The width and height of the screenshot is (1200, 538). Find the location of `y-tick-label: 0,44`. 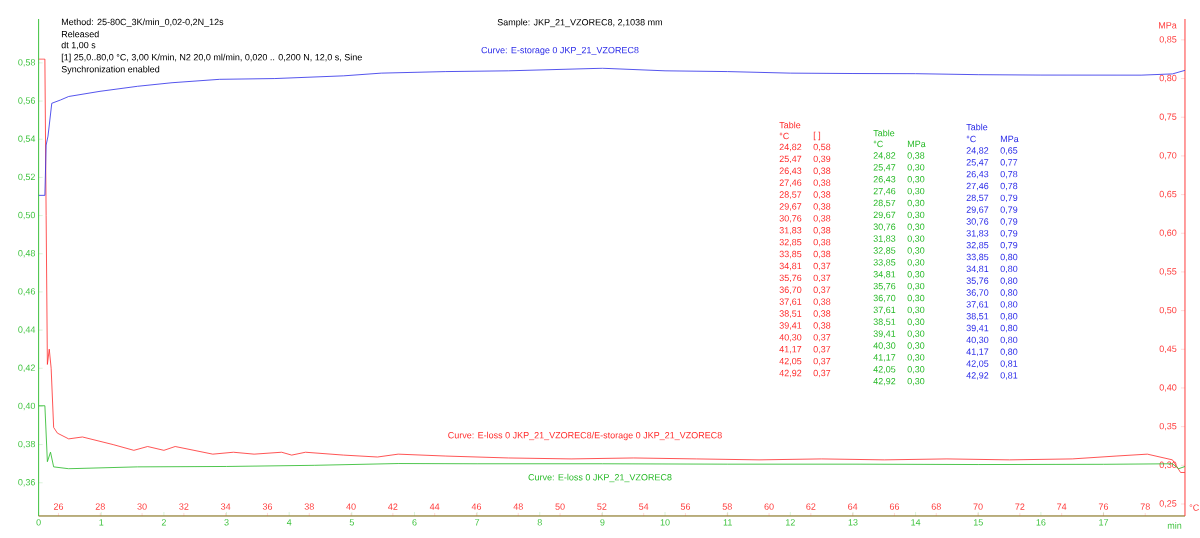

y-tick-label: 0,44 is located at coordinates (27, 330).